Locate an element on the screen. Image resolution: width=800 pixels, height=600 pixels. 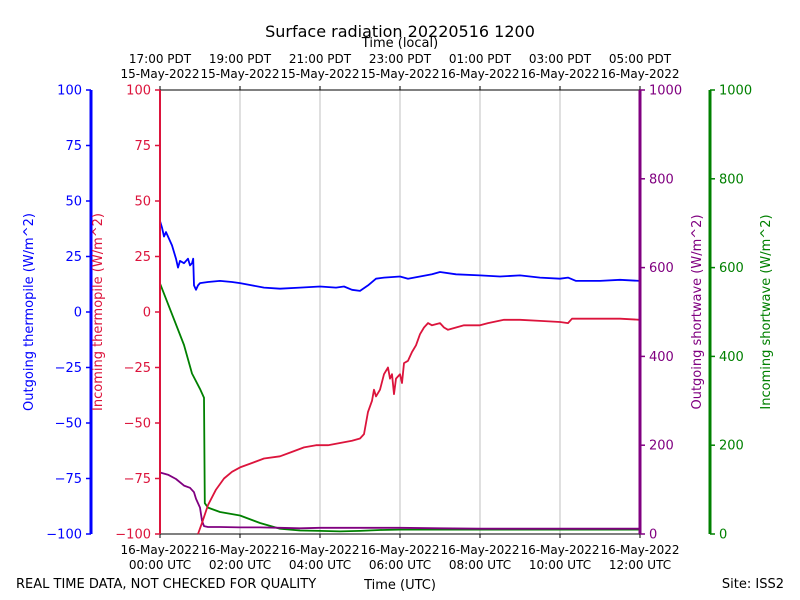
top-tick-label-time: 03:00 PDT is located at coordinates (560, 59).